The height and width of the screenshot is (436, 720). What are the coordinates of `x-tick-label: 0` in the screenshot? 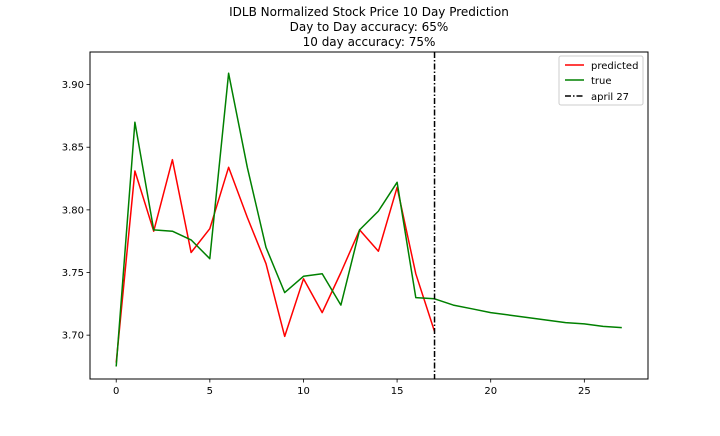 It's located at (116, 391).